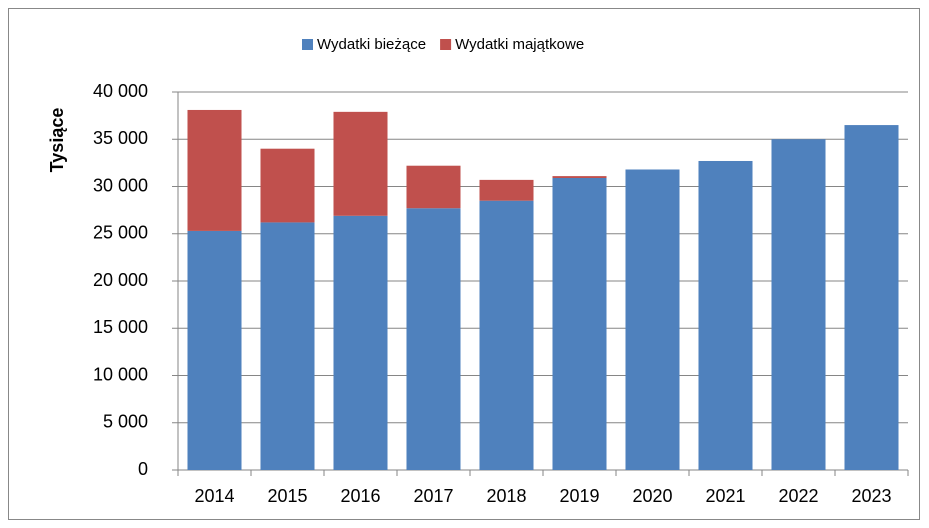  I want to click on x-tick-label: 2018, so click(506, 496).